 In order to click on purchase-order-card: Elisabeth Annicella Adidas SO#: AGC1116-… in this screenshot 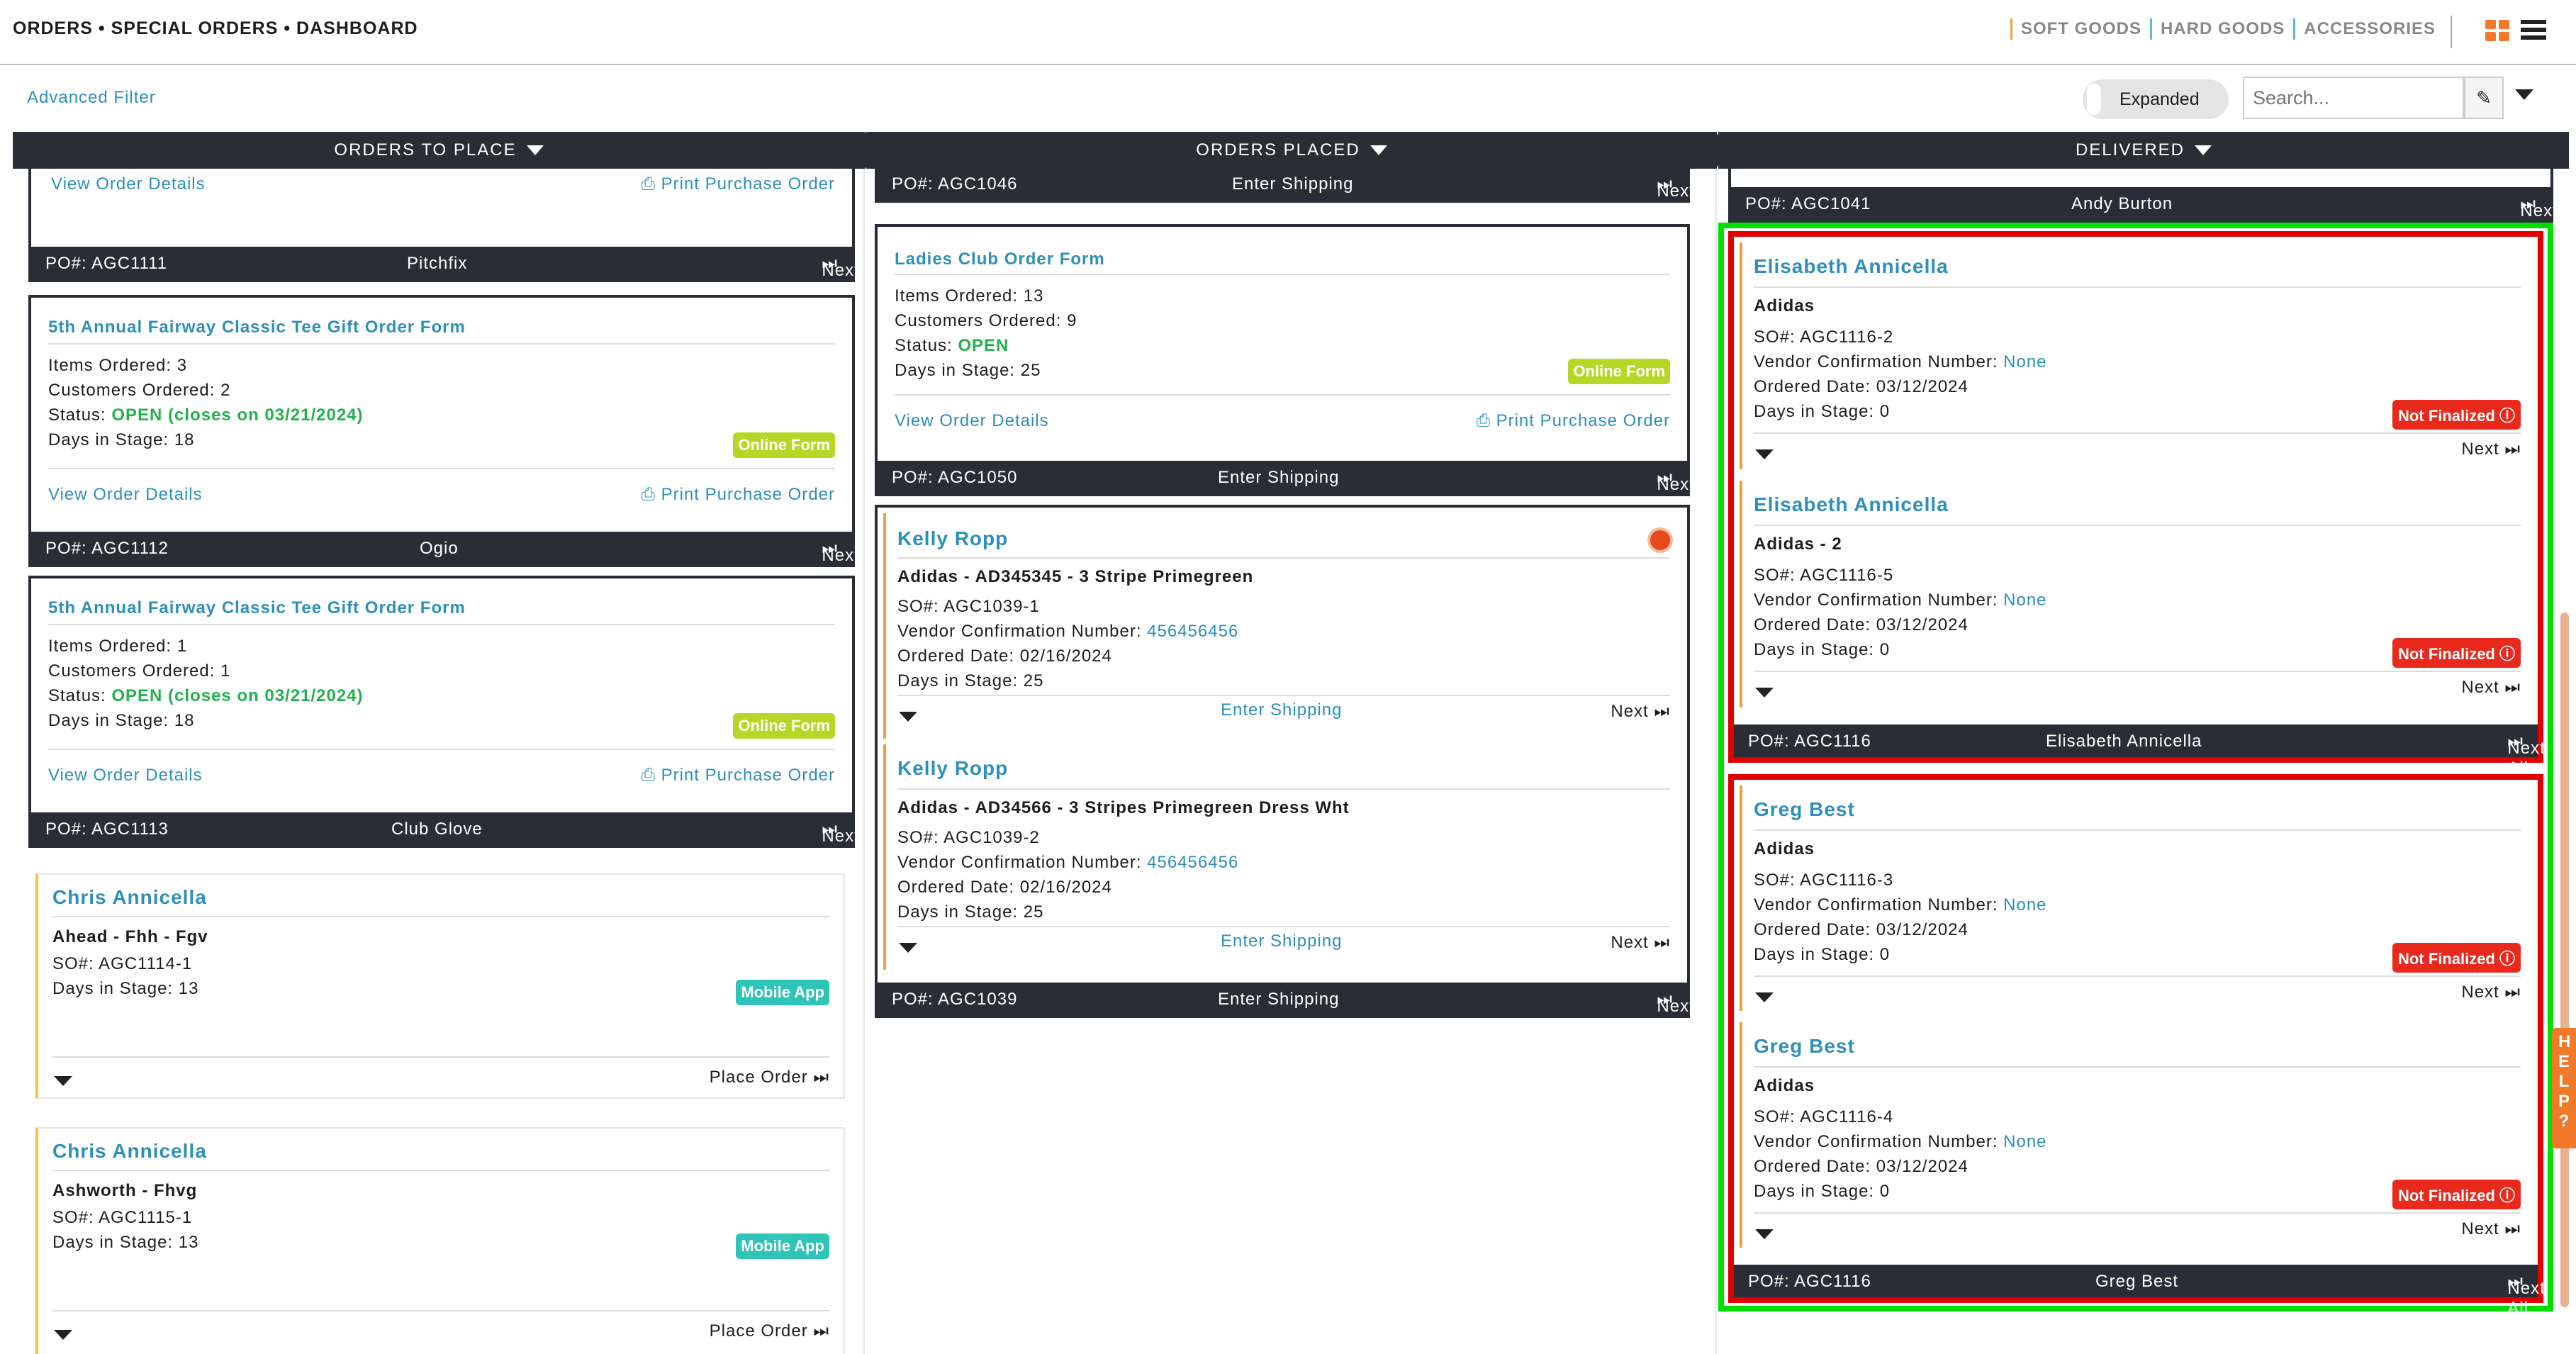, I will do `click(2137, 504)`.